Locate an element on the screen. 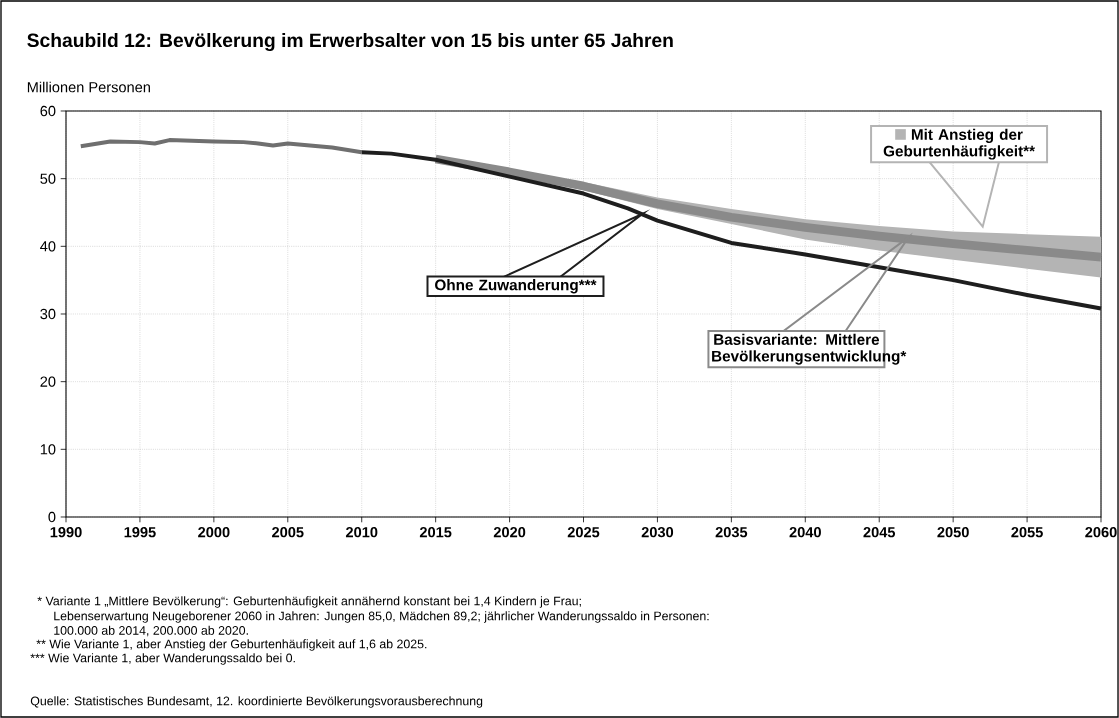 This screenshot has height=718, width=1119. x-tick-label: 2050 is located at coordinates (953, 532).